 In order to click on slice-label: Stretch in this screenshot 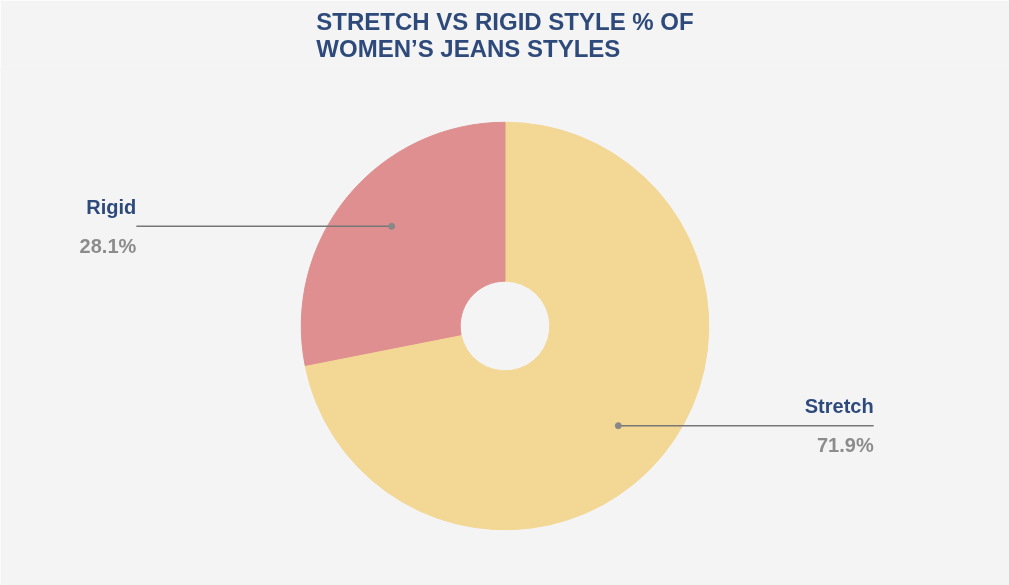, I will do `click(839, 406)`.